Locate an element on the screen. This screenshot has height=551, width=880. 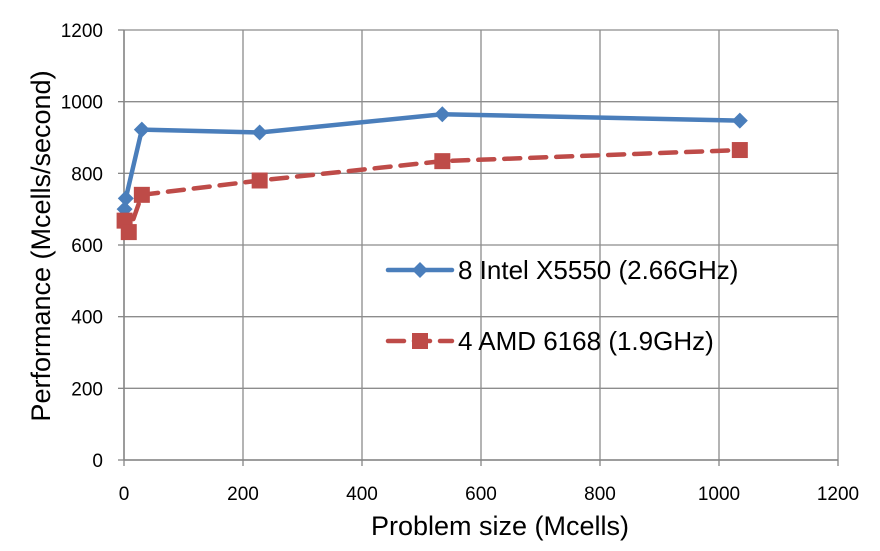
y-axis-title: Performance (Mcells/second) is located at coordinates (41, 245).